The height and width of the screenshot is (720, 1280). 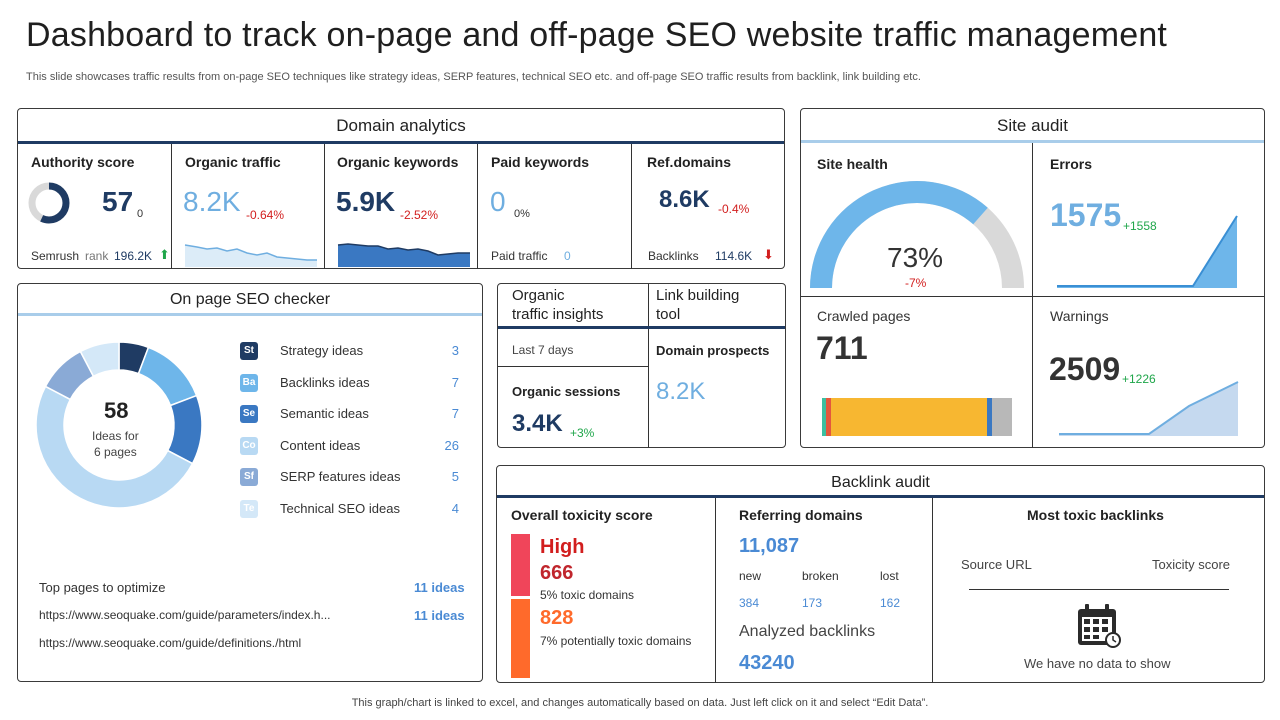 I want to click on crawled-pages-label: Crawled pages, so click(x=864, y=316).